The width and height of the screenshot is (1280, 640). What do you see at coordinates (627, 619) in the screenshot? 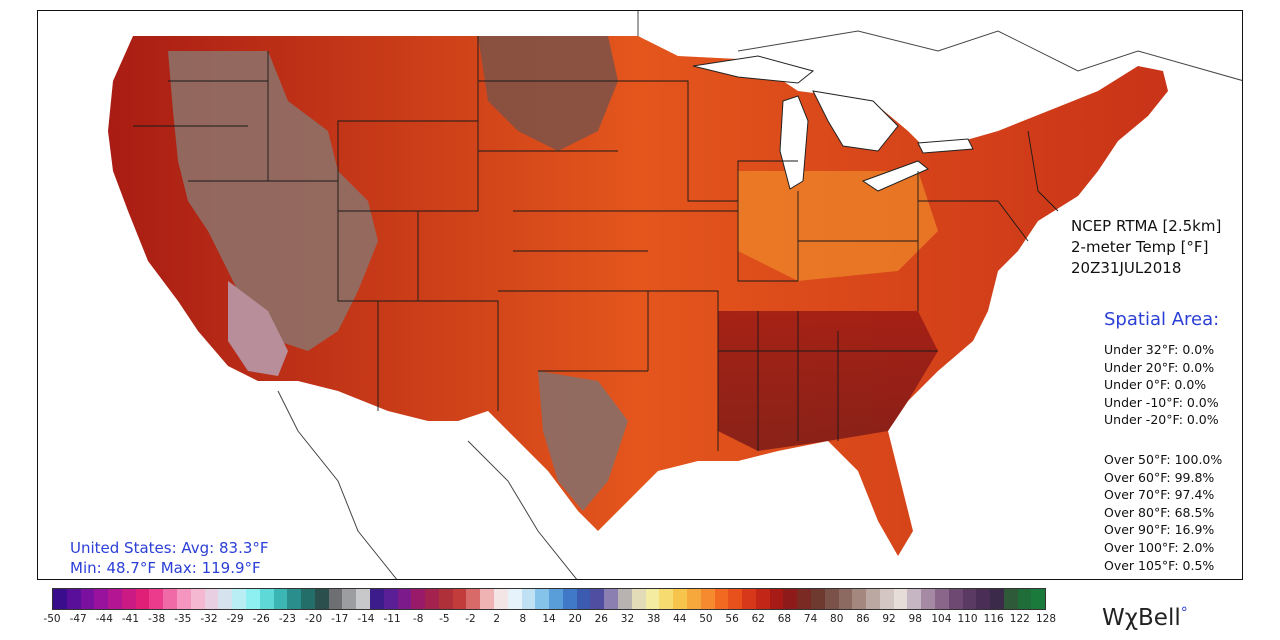
I see `colorbar-tick-label: 32` at bounding box center [627, 619].